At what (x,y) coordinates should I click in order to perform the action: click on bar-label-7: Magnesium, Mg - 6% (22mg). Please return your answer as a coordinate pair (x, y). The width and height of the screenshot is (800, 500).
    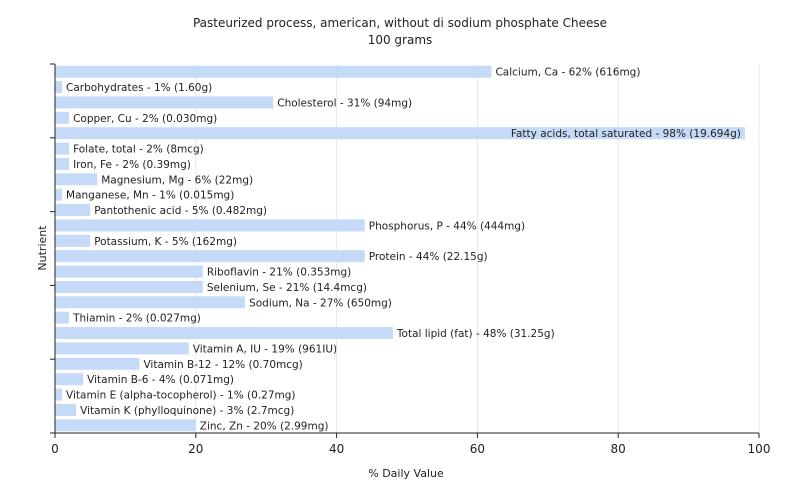
    Looking at the image, I should click on (177, 180).